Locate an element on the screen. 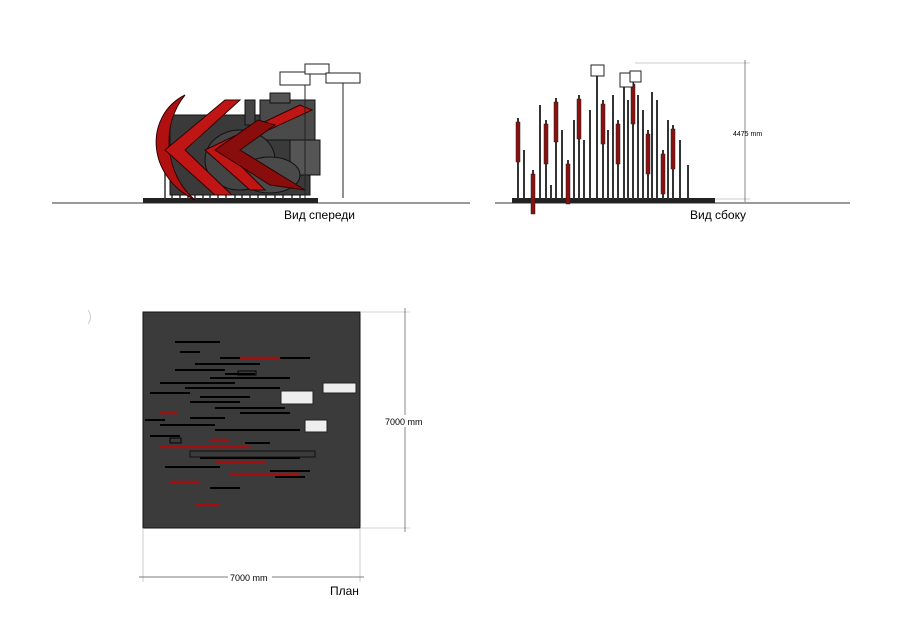 The width and height of the screenshot is (900, 638). side-view: 4475 mm Вид сбоку is located at coordinates (672, 141).